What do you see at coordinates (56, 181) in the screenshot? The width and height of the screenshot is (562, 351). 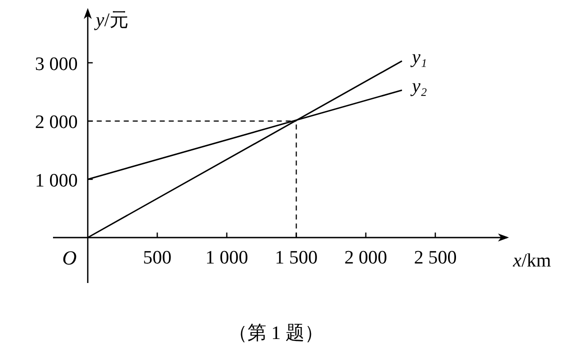 I see `y-tick-label: 1 000` at bounding box center [56, 181].